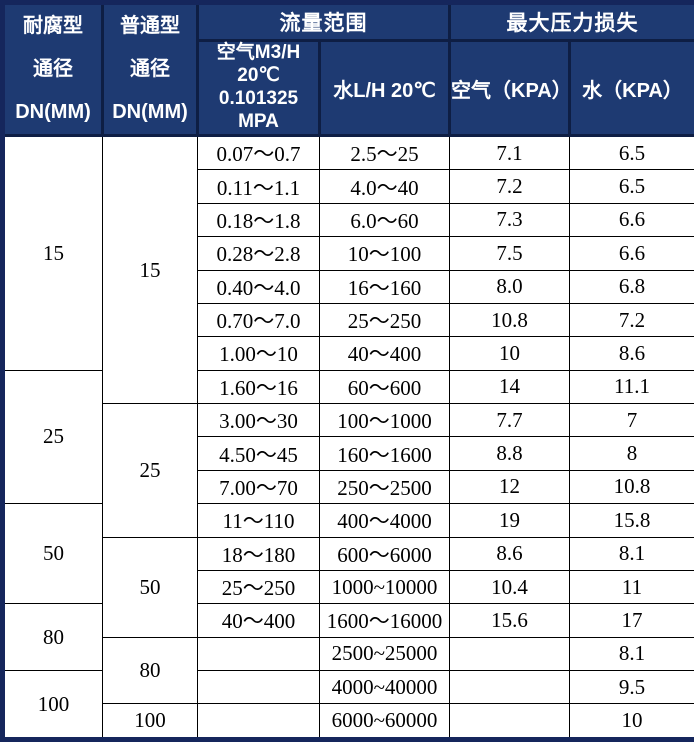 The image size is (694, 743). What do you see at coordinates (384, 620) in the screenshot?
I see `water-flow-cell: 1600～16000` at bounding box center [384, 620].